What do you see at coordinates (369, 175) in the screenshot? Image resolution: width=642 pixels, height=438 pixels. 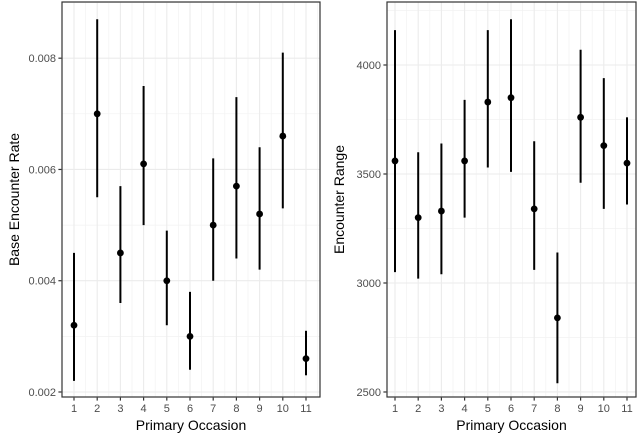 I see `y-tick-label: 3500` at bounding box center [369, 175].